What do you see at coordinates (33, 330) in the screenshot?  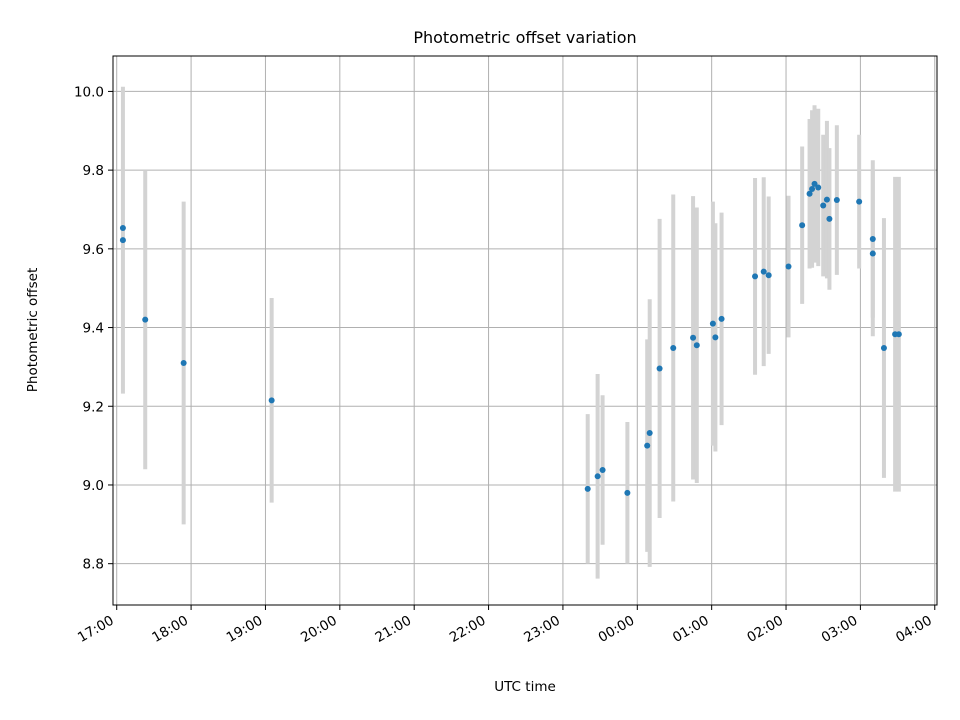 I see `y-axis-label: Photometric offset` at bounding box center [33, 330].